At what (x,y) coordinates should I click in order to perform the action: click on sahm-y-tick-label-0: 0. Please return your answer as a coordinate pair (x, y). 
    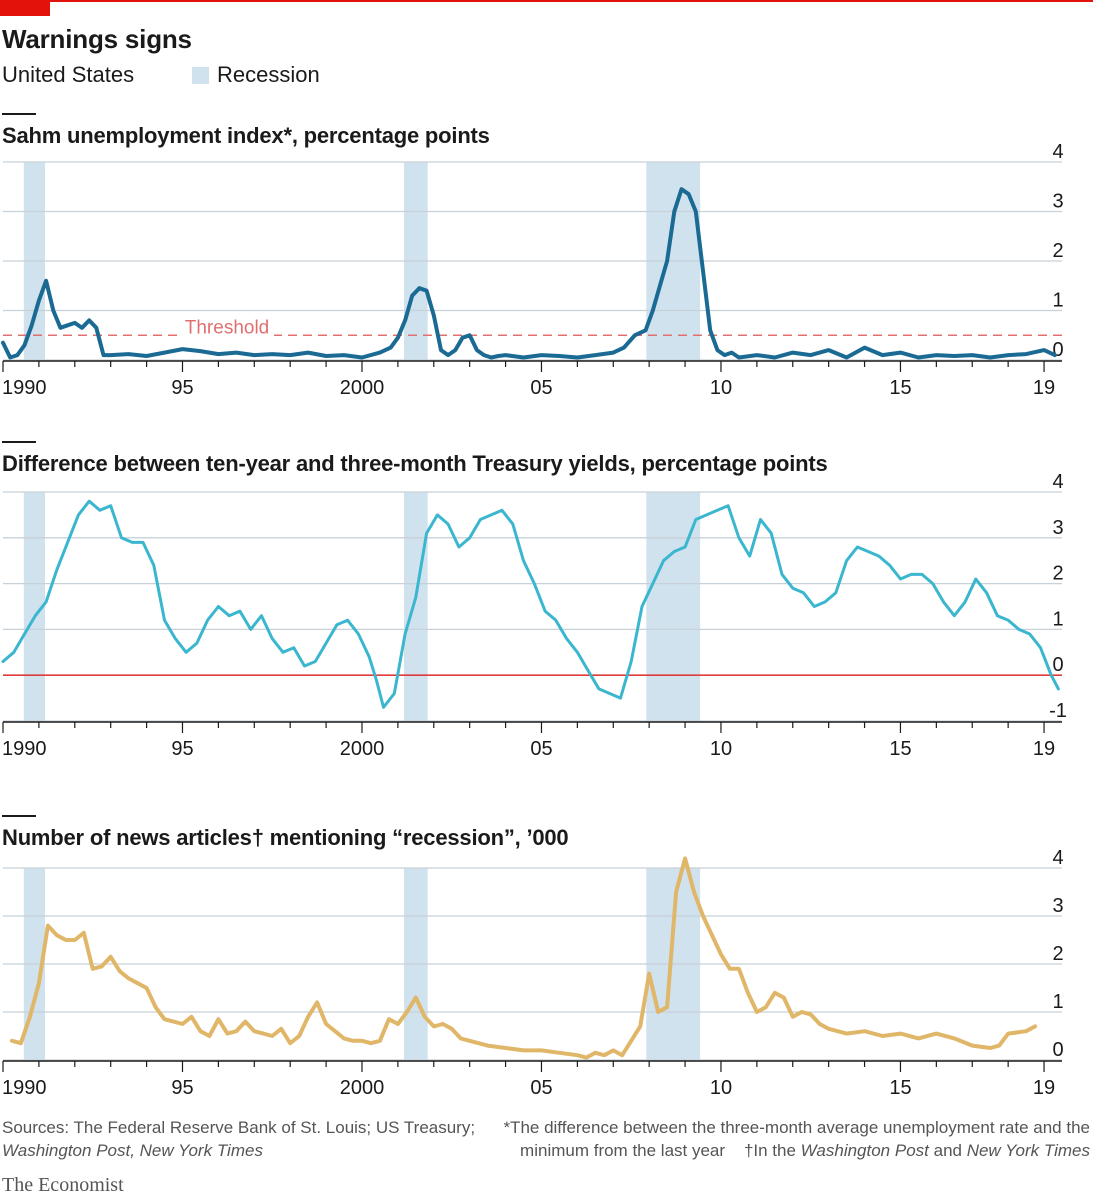
    Looking at the image, I should click on (1057, 350).